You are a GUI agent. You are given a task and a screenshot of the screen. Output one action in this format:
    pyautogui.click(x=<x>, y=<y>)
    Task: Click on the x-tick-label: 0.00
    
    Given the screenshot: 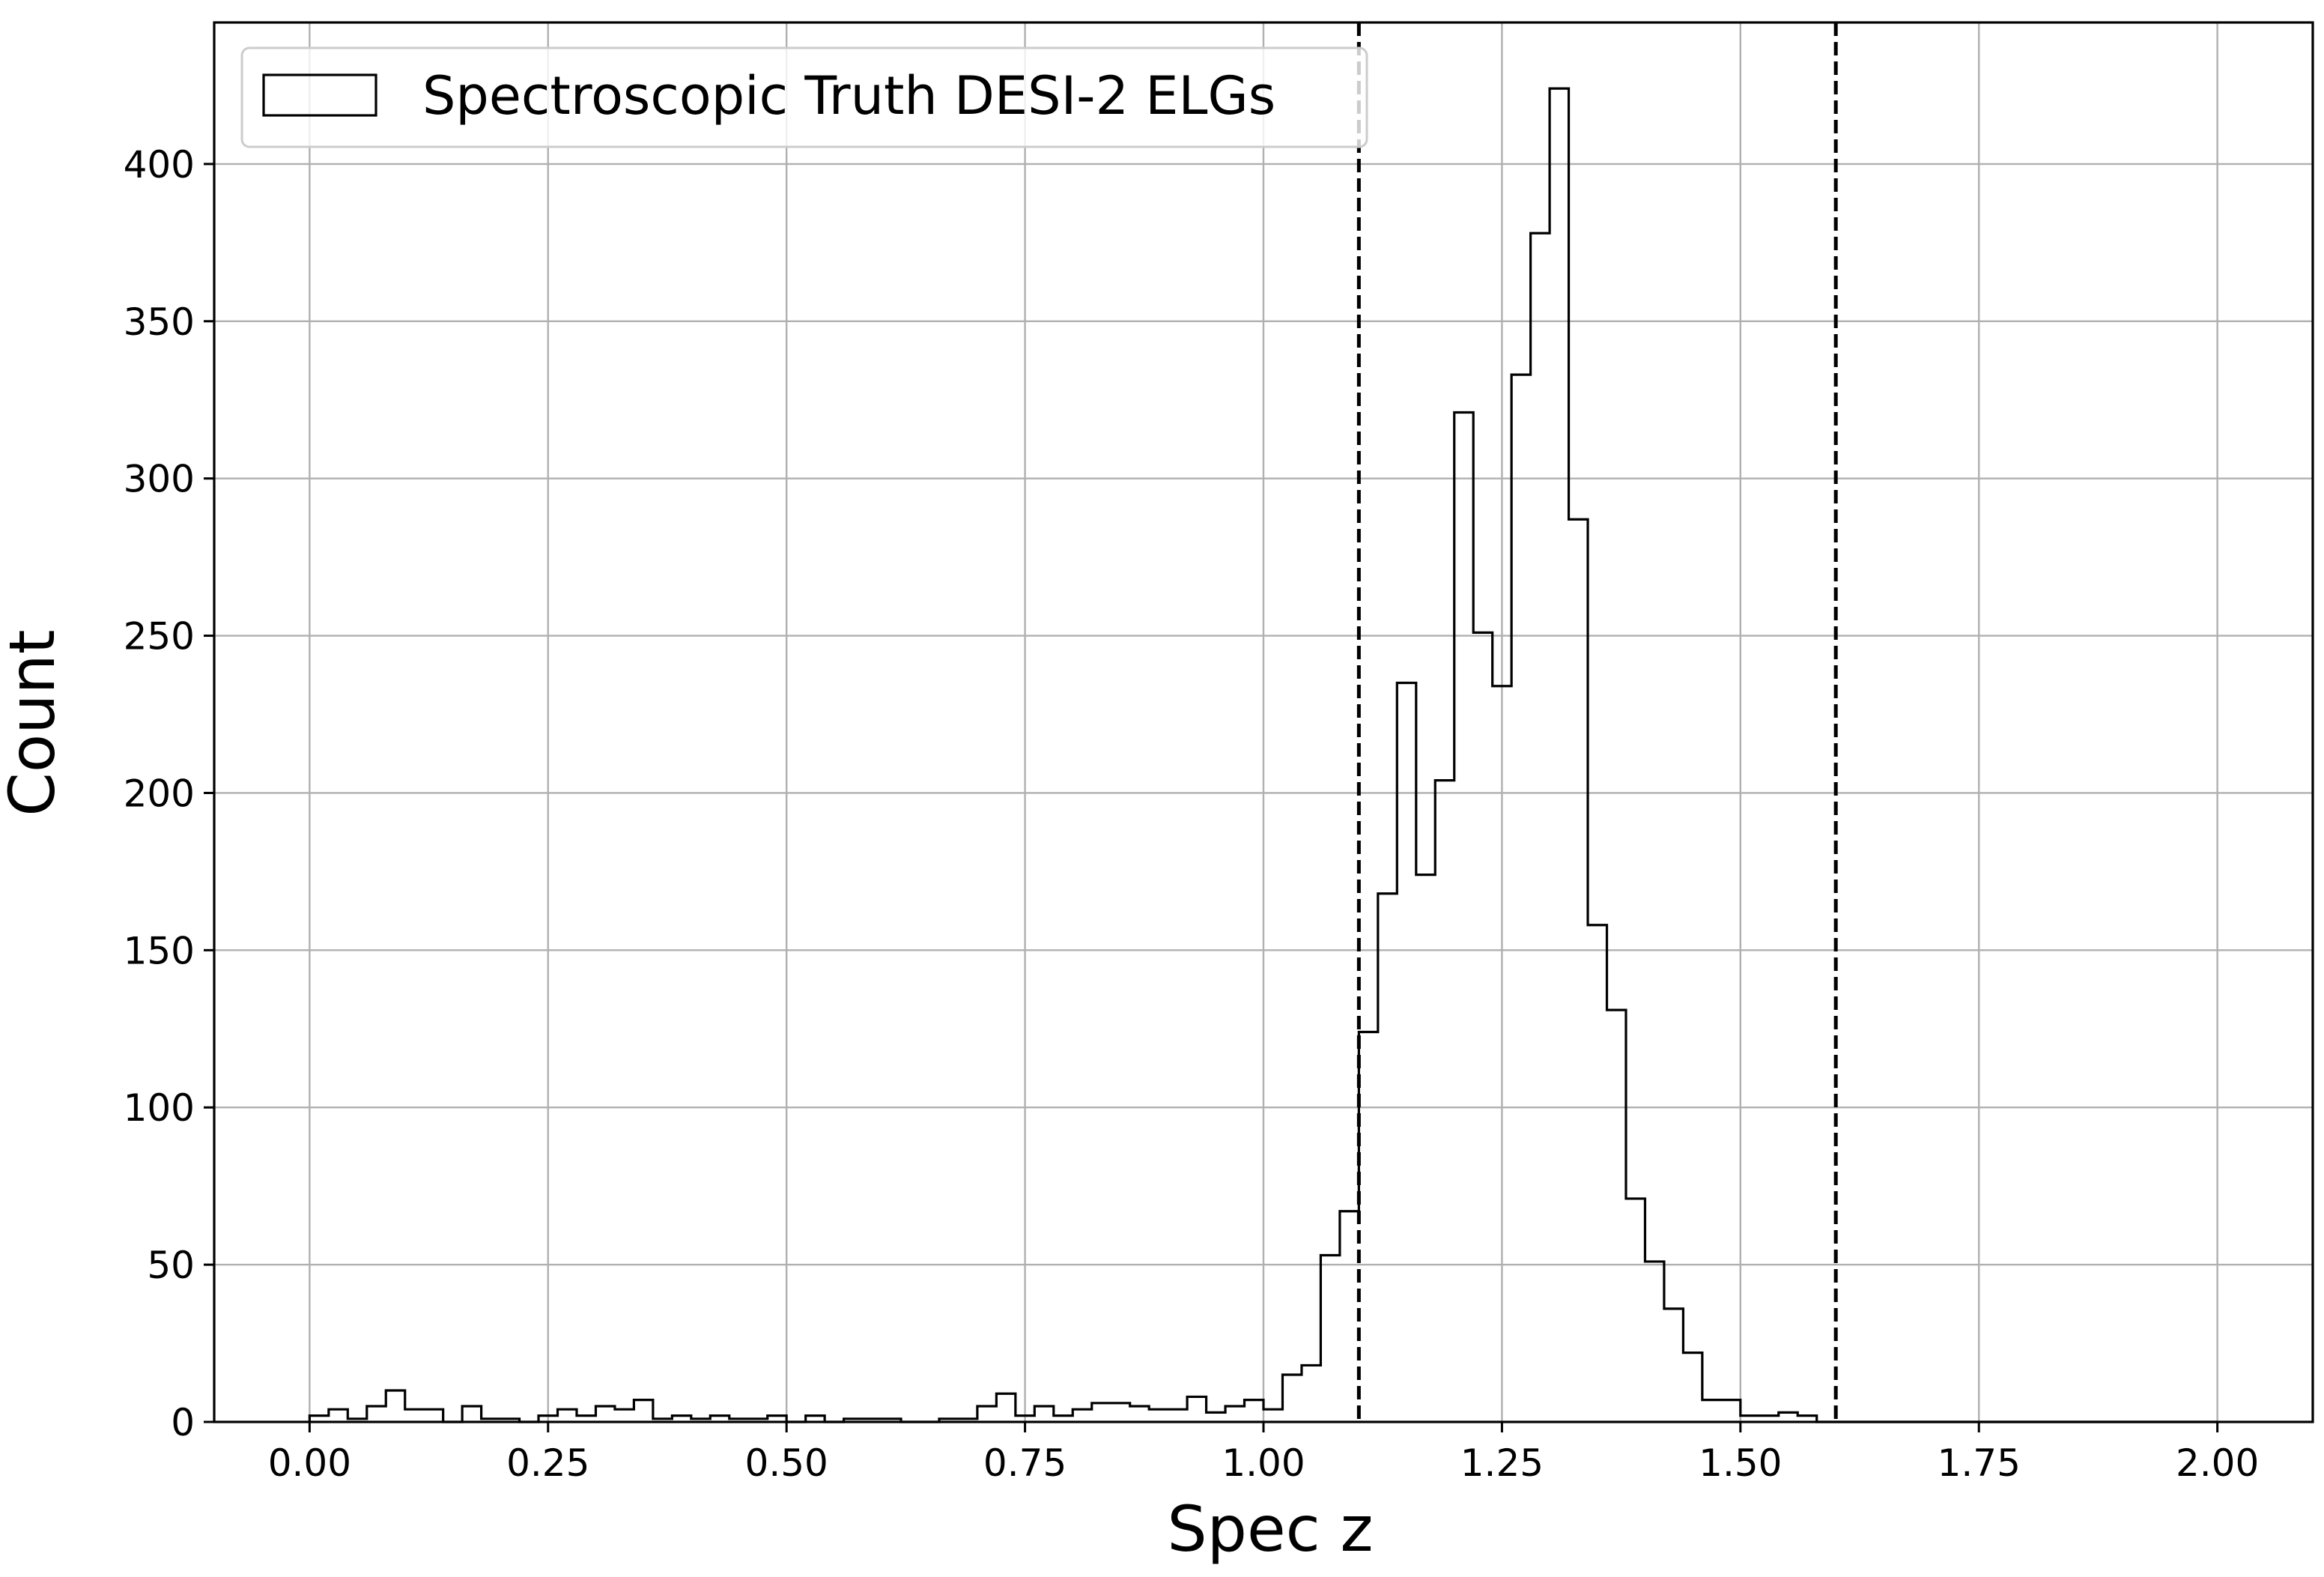 What is the action you would take?
    pyautogui.click(x=309, y=1463)
    